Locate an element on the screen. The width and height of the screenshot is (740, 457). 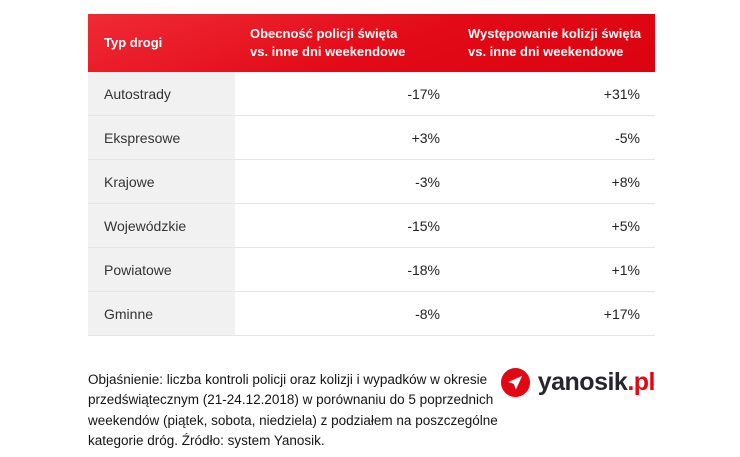
logo-name: yanosik is located at coordinates (582, 382).